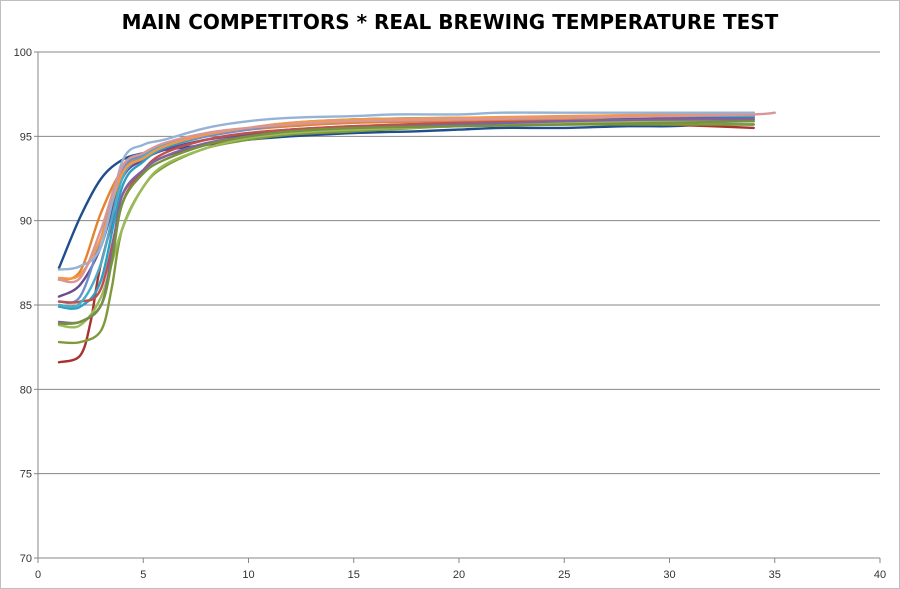 This screenshot has height=589, width=900. Describe the element at coordinates (26, 222) in the screenshot. I see `y-tick-label: 90` at that location.